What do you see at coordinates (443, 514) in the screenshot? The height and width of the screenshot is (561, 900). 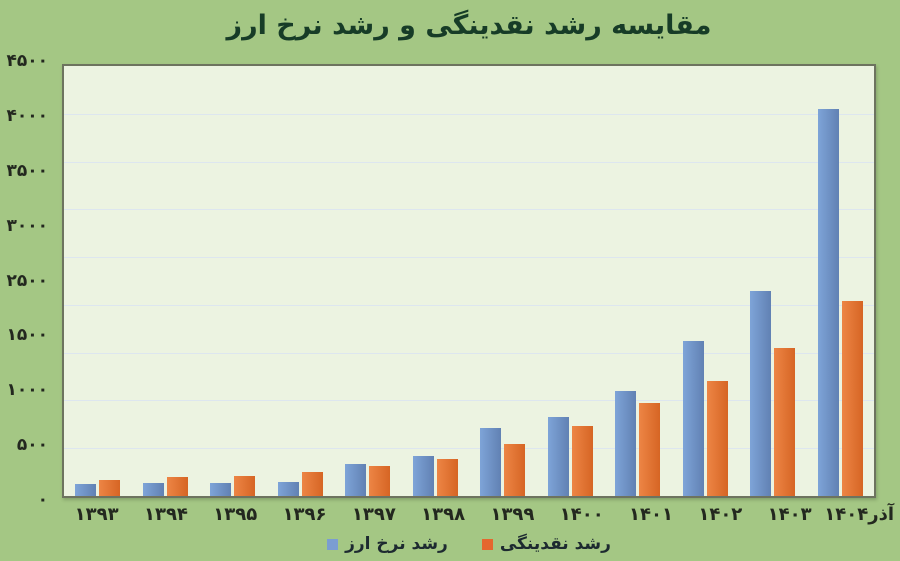 I see `x-tick-label: ۱۳۹۸` at bounding box center [443, 514].